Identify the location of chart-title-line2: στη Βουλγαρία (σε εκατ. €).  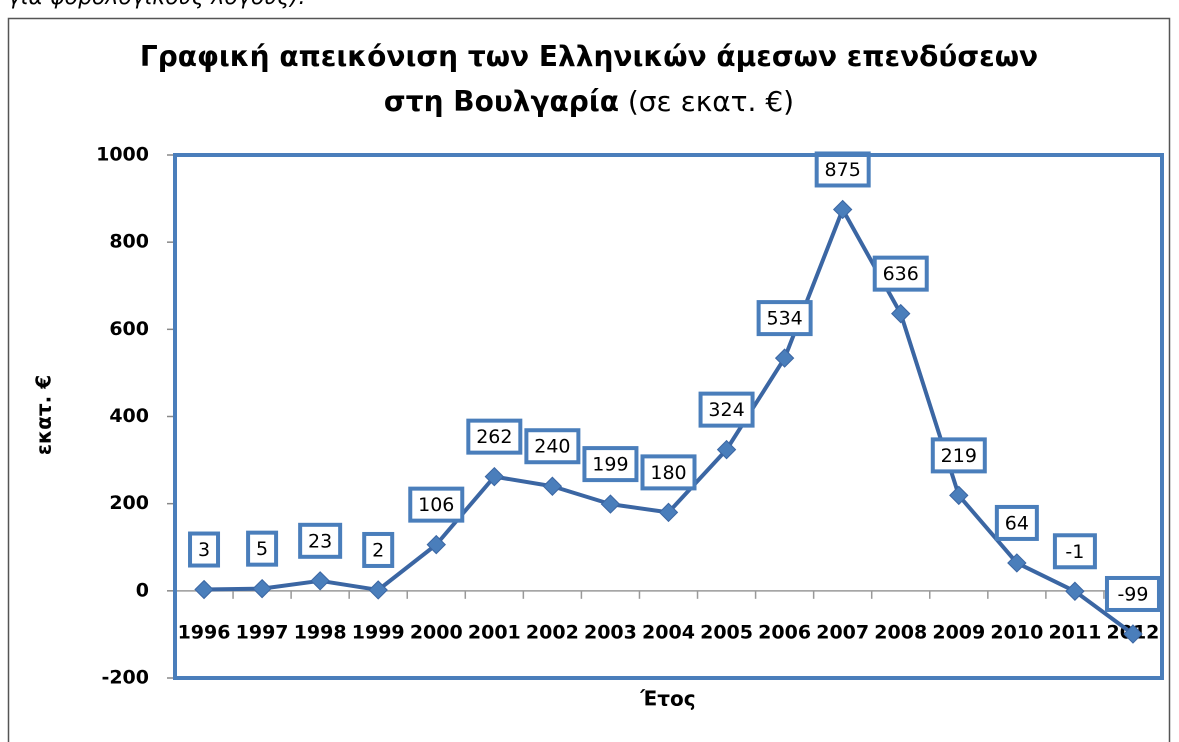
(589, 101).